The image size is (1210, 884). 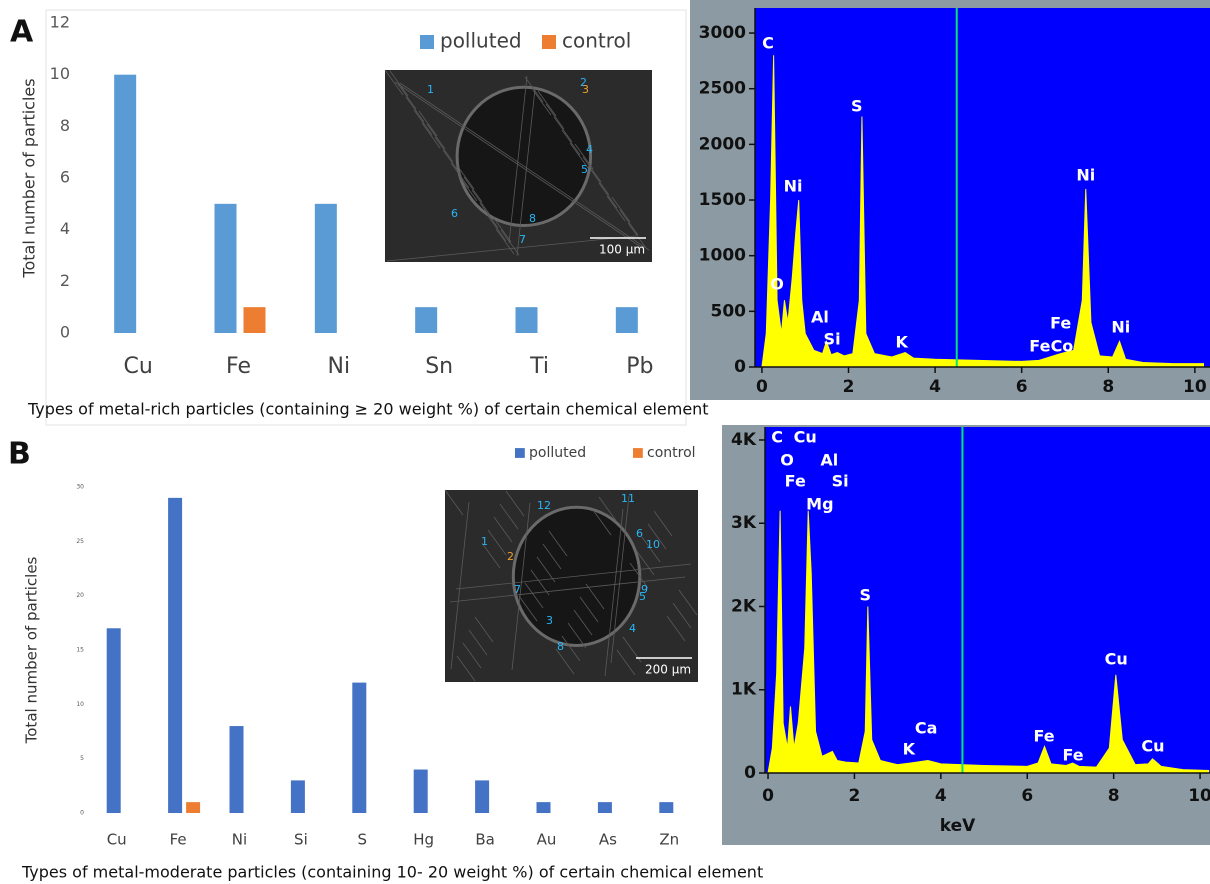 I want to click on spectrum-area, so click(x=988, y=642).